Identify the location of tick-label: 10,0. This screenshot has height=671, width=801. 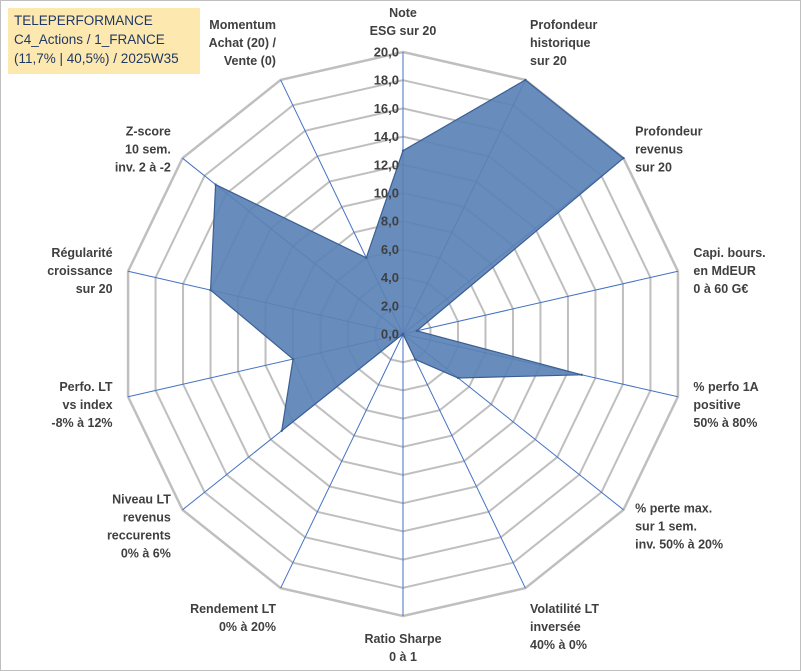
(386, 193).